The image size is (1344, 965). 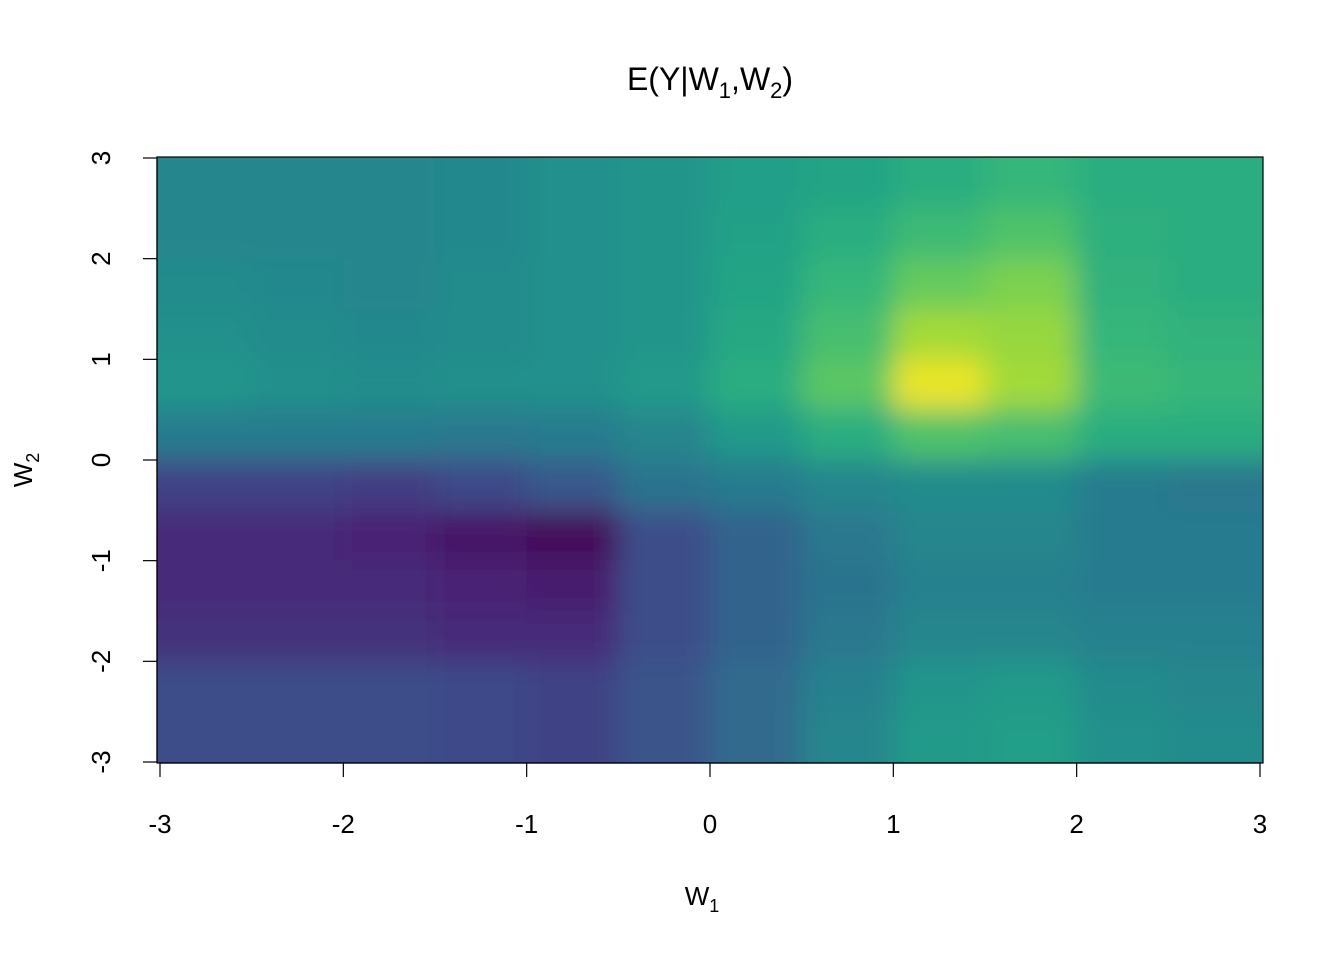 What do you see at coordinates (710, 824) in the screenshot?
I see `x-tick-label: 0` at bounding box center [710, 824].